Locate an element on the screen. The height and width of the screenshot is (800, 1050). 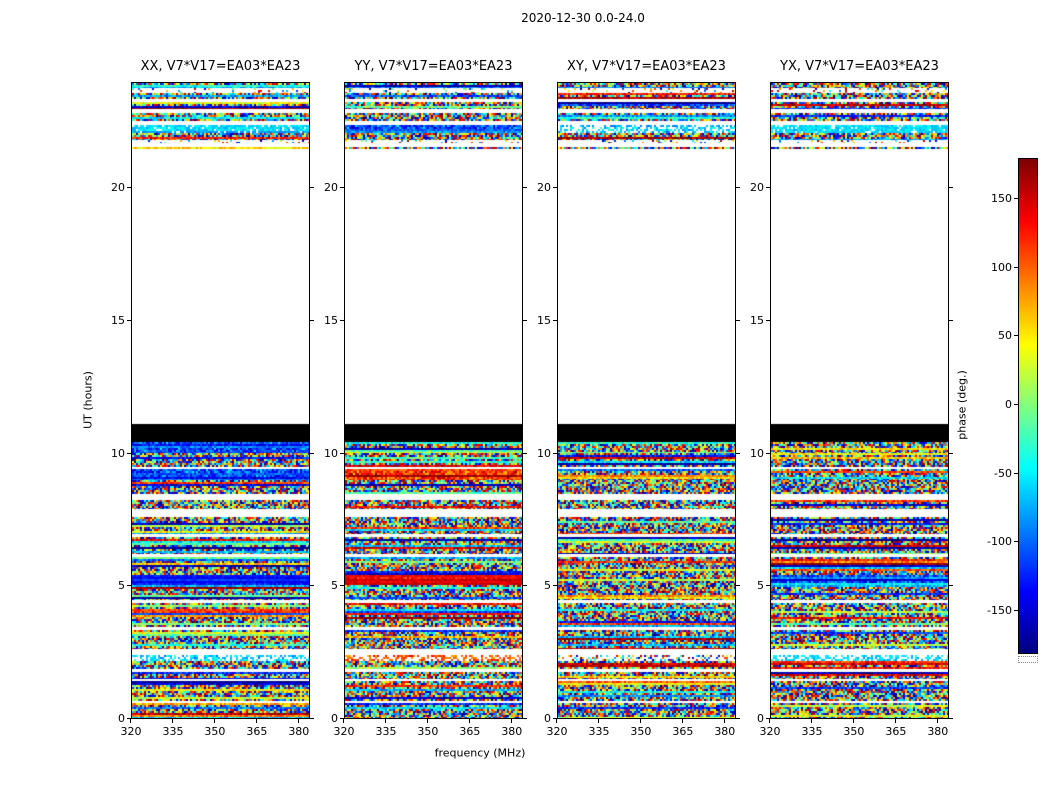
colorbar-tick-label: 0 is located at coordinates (1008, 404).